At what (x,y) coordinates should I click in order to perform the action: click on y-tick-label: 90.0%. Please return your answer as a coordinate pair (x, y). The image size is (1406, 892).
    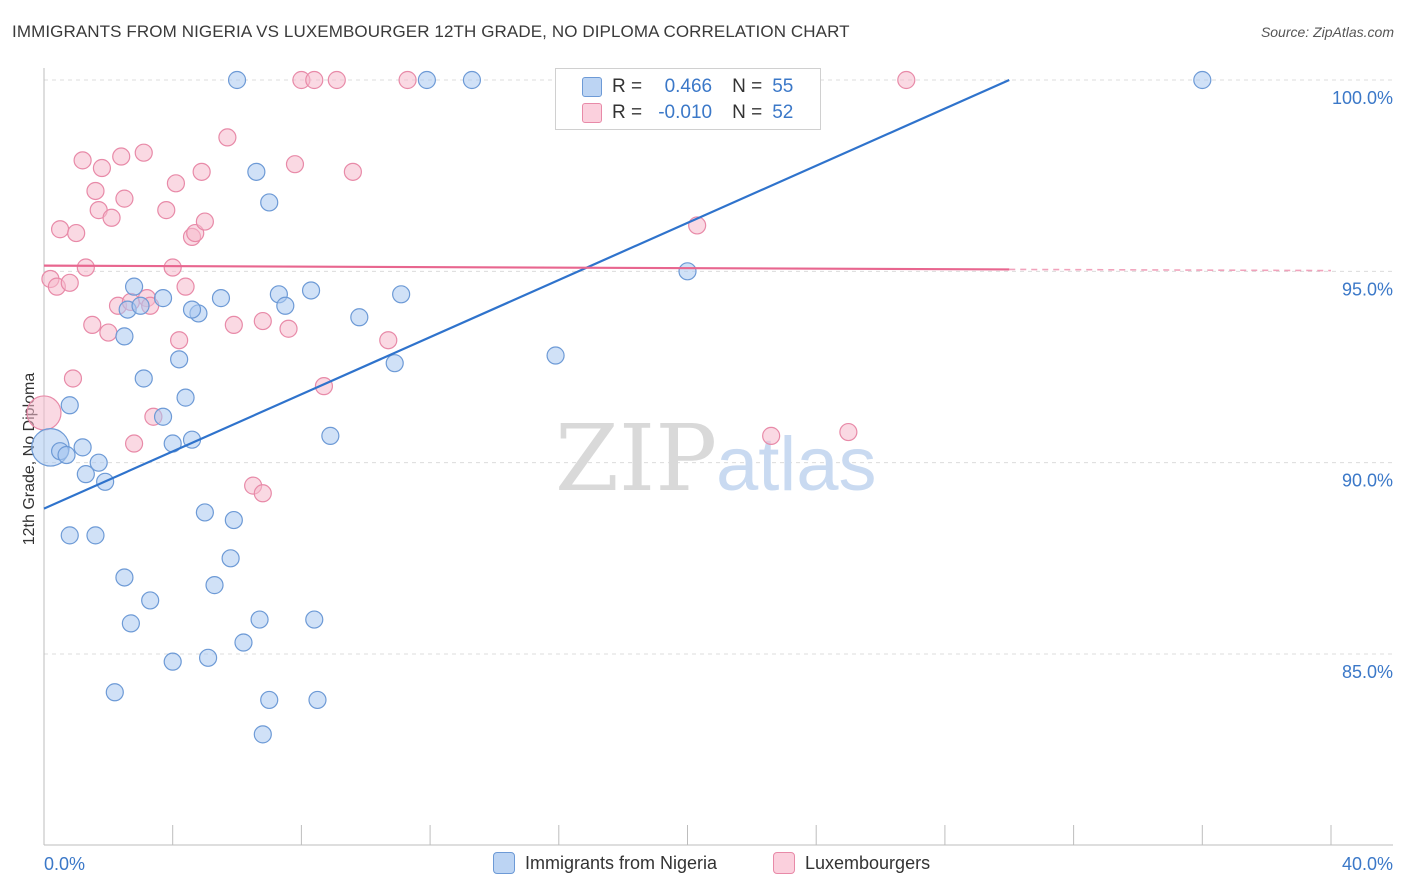
    Looking at the image, I should click on (1367, 481).